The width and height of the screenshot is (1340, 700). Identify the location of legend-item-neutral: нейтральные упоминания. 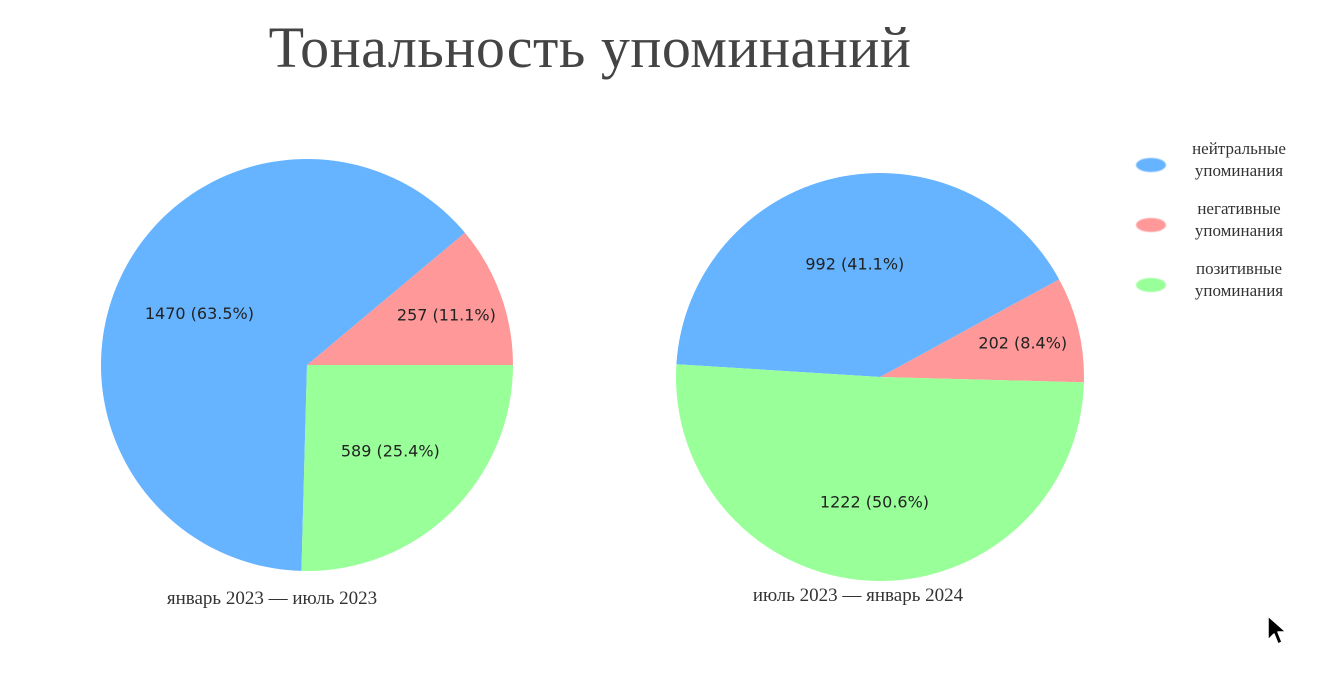
(1228, 166).